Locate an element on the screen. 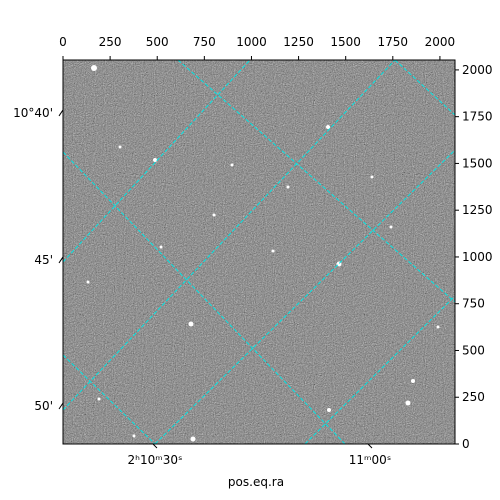 The width and height of the screenshot is (500, 500). x-tick-label: 0 is located at coordinates (63, 42).